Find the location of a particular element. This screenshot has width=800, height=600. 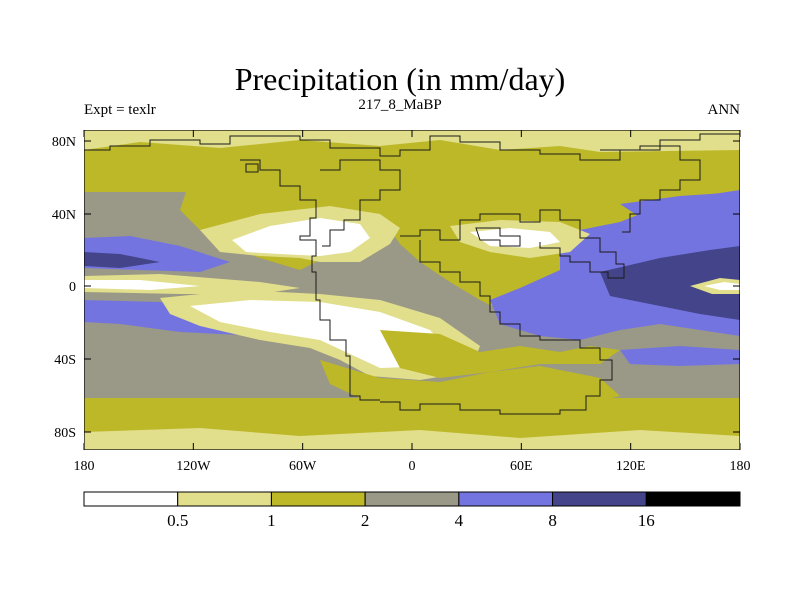

lat-tick-label: 80N is located at coordinates (64, 142).